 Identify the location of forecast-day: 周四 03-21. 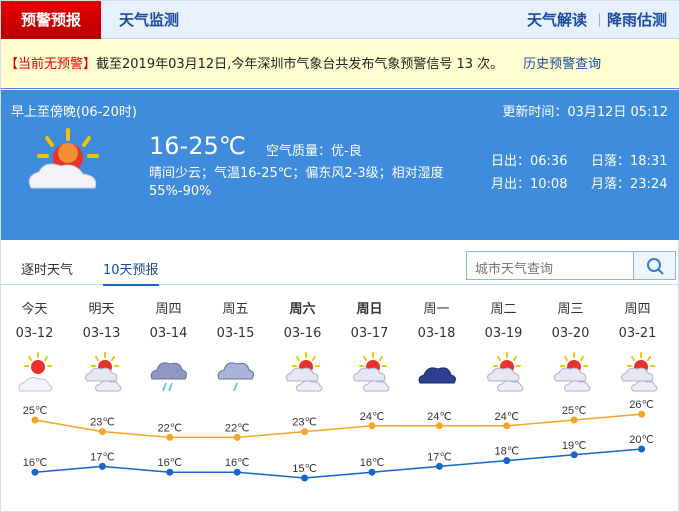
(637, 347).